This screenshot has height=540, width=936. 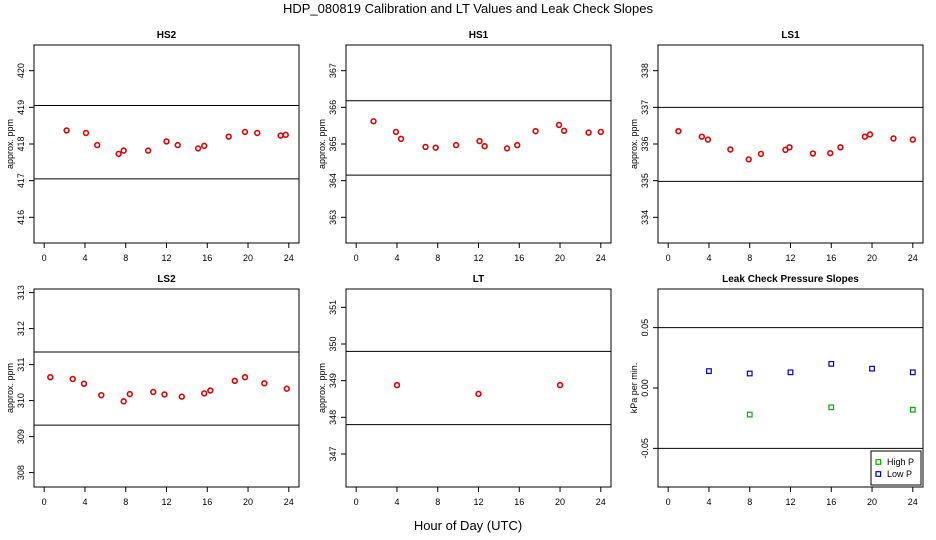 What do you see at coordinates (356, 502) in the screenshot?
I see `panel-5-x-tick-label: 0` at bounding box center [356, 502].